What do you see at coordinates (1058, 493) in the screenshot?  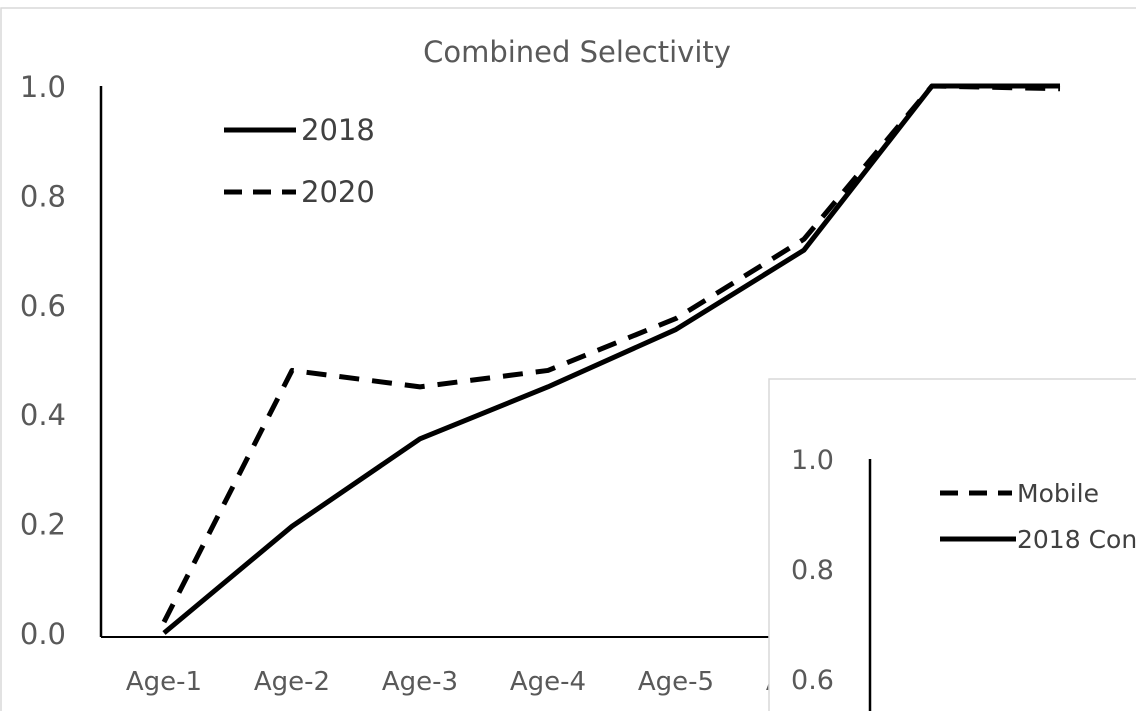 I see `inset-legend-label-mobile: Mobile` at bounding box center [1058, 493].